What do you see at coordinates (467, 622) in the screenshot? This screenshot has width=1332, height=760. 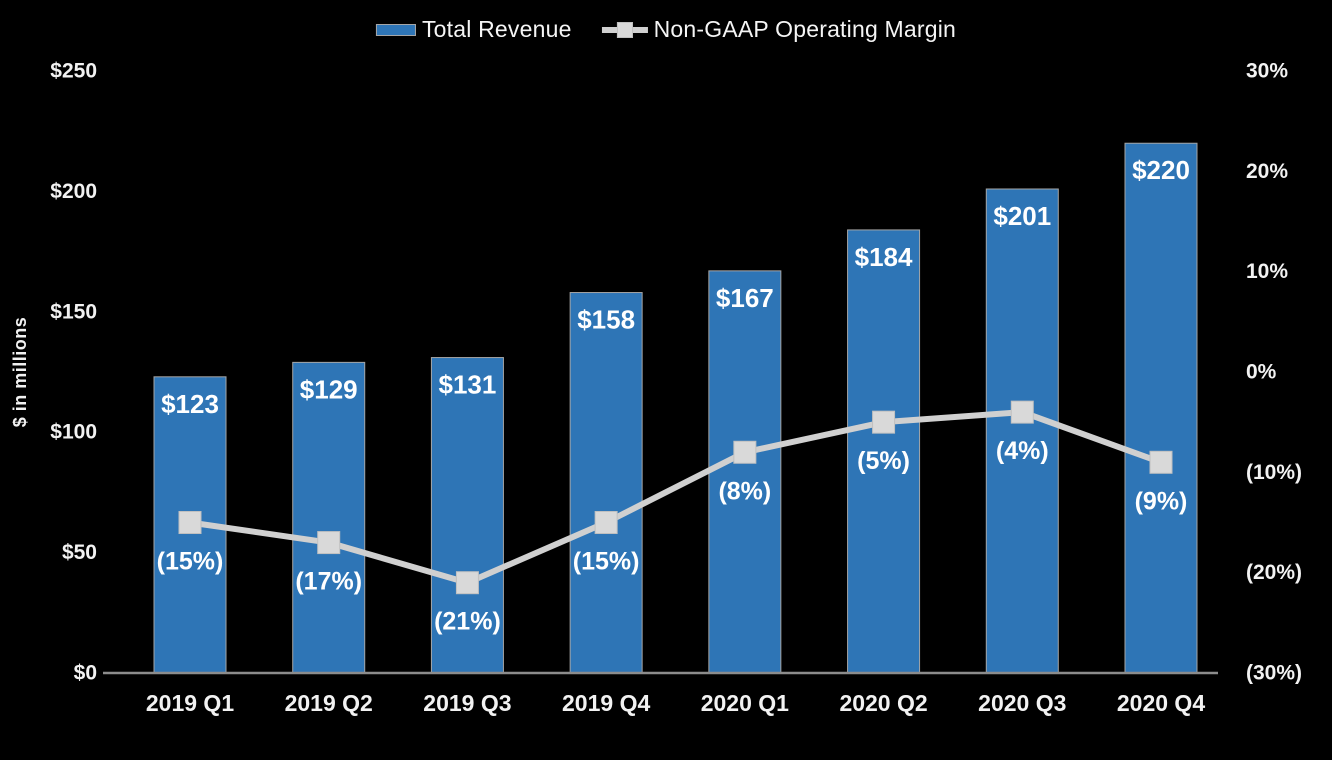 I see `margin-data-label: (21%)` at bounding box center [467, 622].